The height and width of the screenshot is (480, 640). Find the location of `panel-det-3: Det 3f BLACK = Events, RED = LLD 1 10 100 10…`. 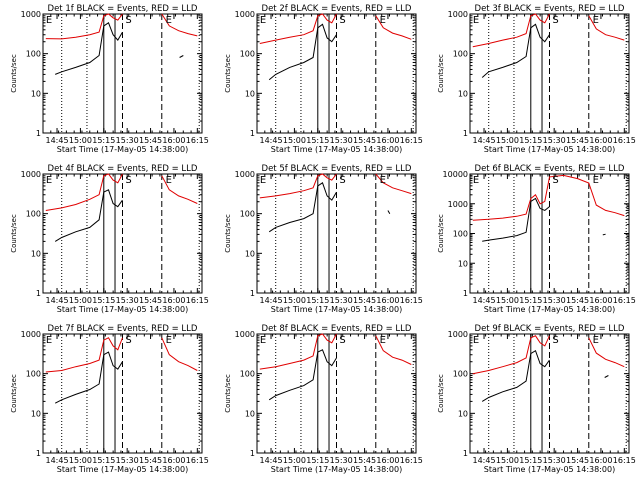

panel-det-3: Det 3f BLACK = Events, RED = LLD 1 10 100 10… is located at coordinates (536, 79).